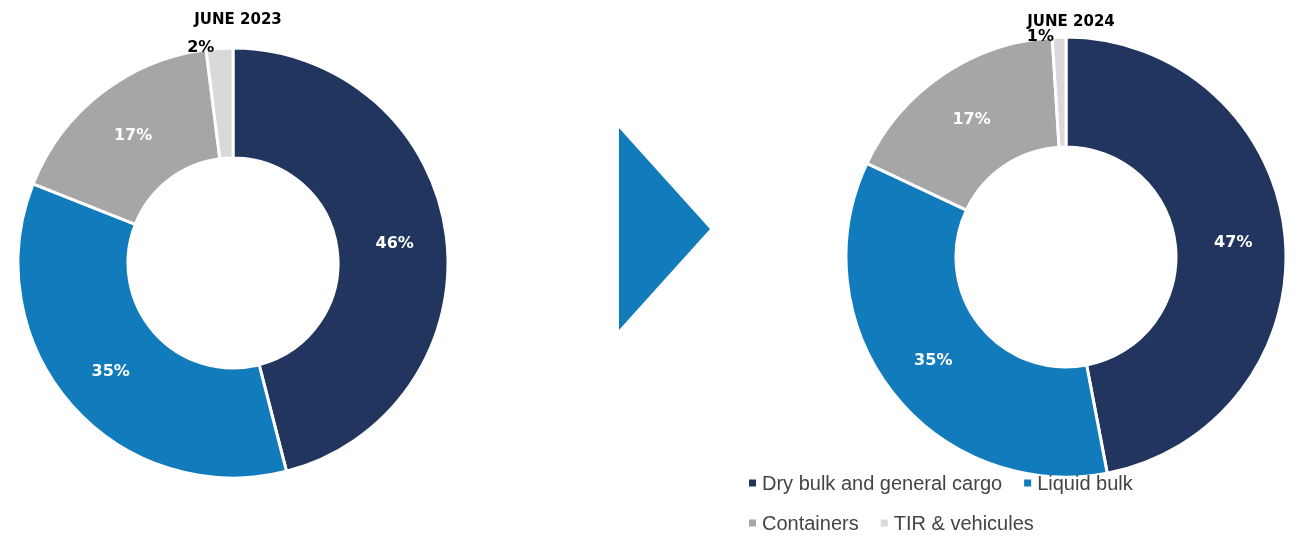 The image size is (1309, 542). I want to click on legend-label: Dry bulk and general cargo, so click(882, 483).